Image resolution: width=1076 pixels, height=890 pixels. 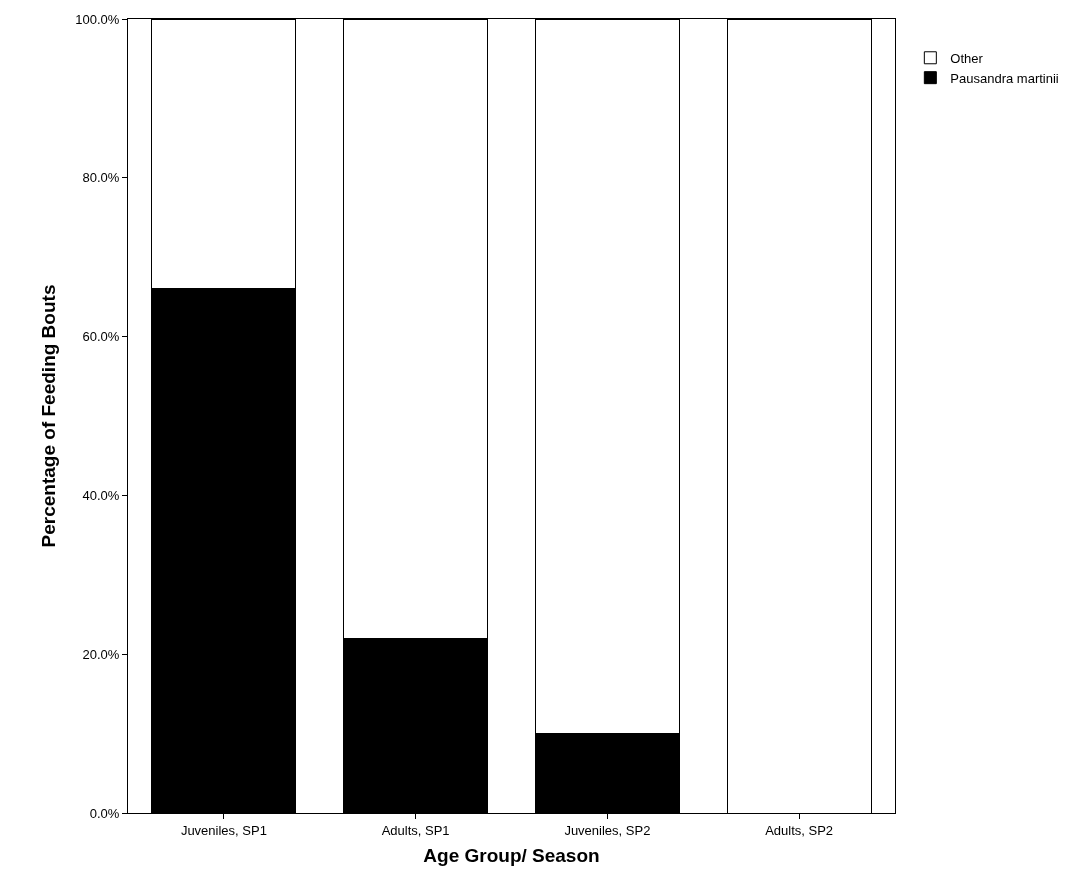 I want to click on legend-label: Other, so click(x=967, y=58).